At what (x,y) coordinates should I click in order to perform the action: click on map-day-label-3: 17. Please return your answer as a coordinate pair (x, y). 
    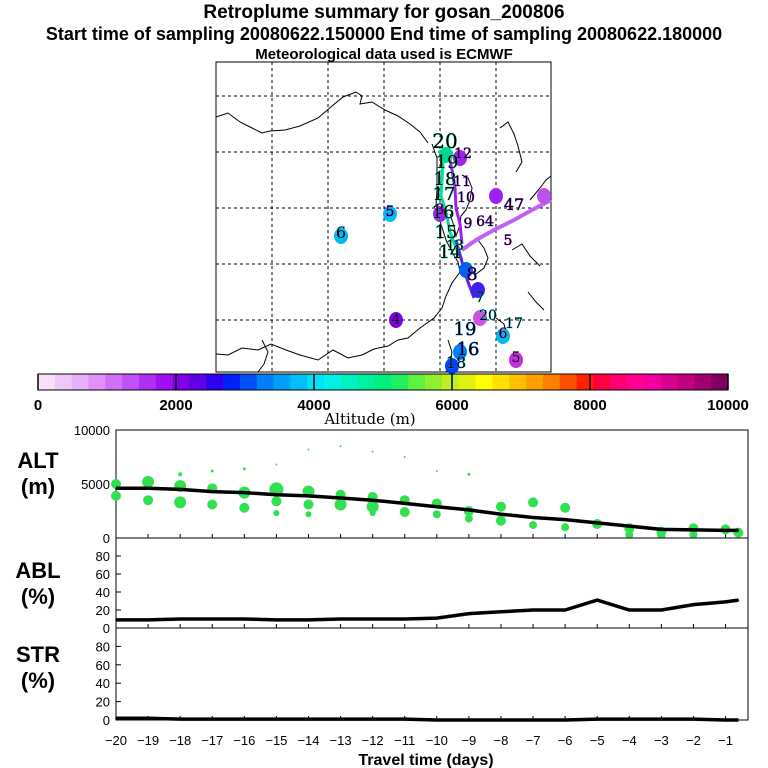
    Looking at the image, I should click on (444, 194).